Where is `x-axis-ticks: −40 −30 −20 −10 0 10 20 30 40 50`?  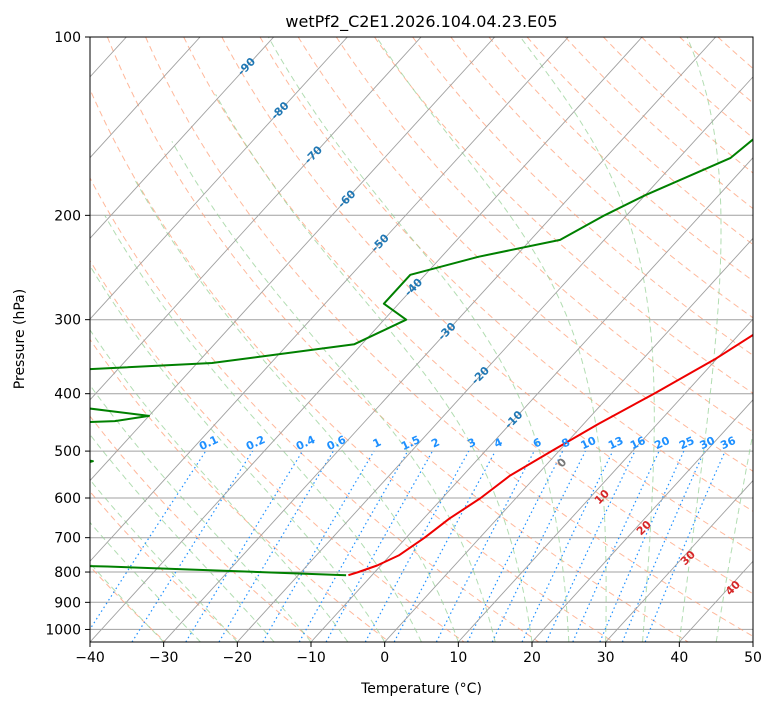 x-axis-ticks: −40 −30 −20 −10 0 10 20 30 40 50 is located at coordinates (418, 654).